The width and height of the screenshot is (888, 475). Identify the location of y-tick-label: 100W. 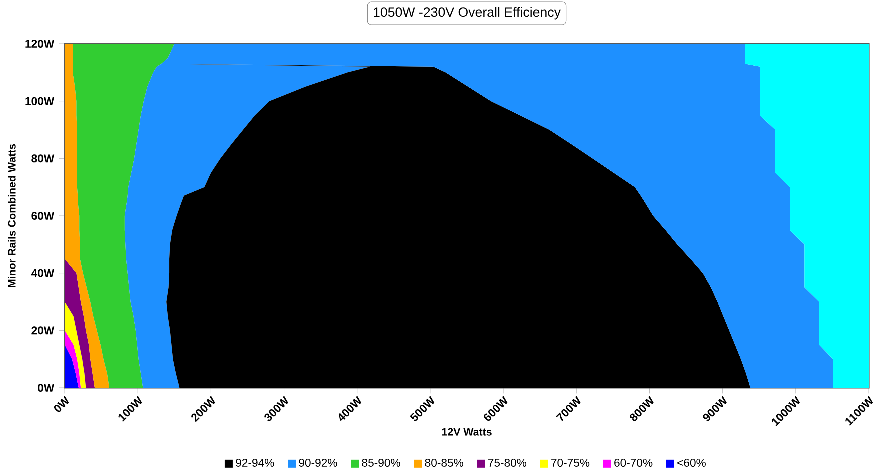
(40, 101).